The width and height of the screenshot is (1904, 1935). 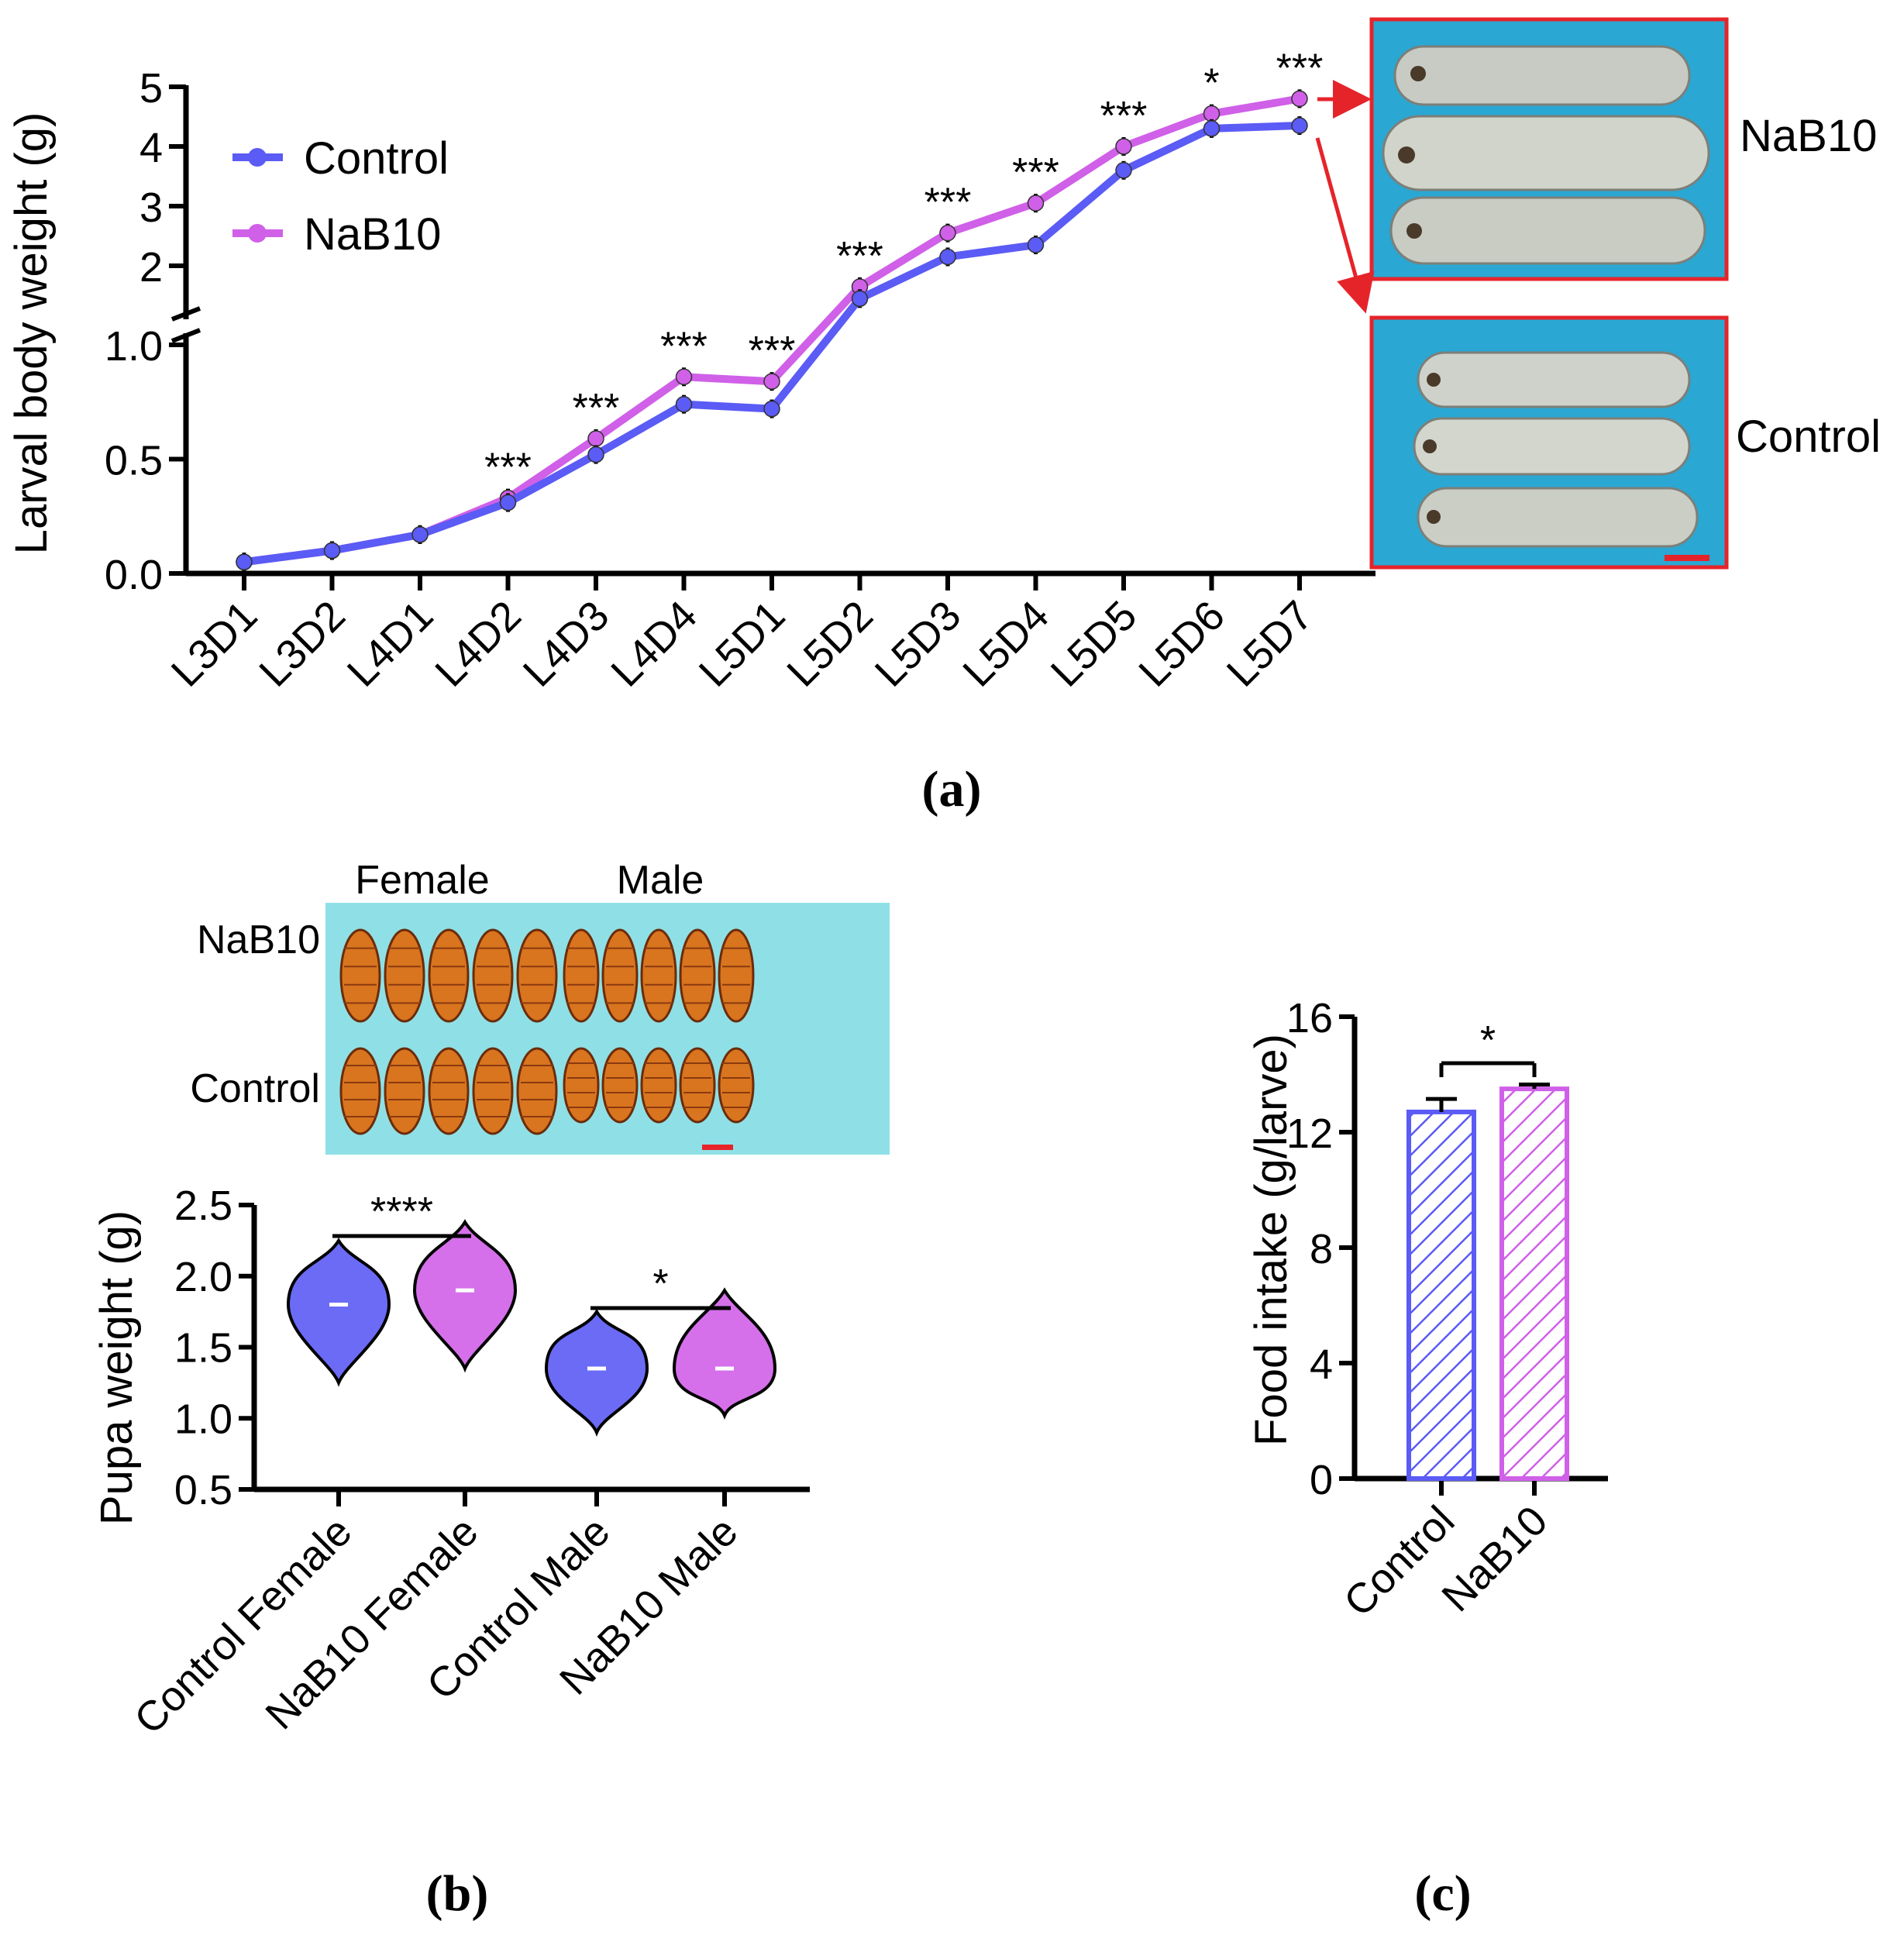 What do you see at coordinates (1094, 644) in the screenshot?
I see `x-tick-label: L5D5` at bounding box center [1094, 644].